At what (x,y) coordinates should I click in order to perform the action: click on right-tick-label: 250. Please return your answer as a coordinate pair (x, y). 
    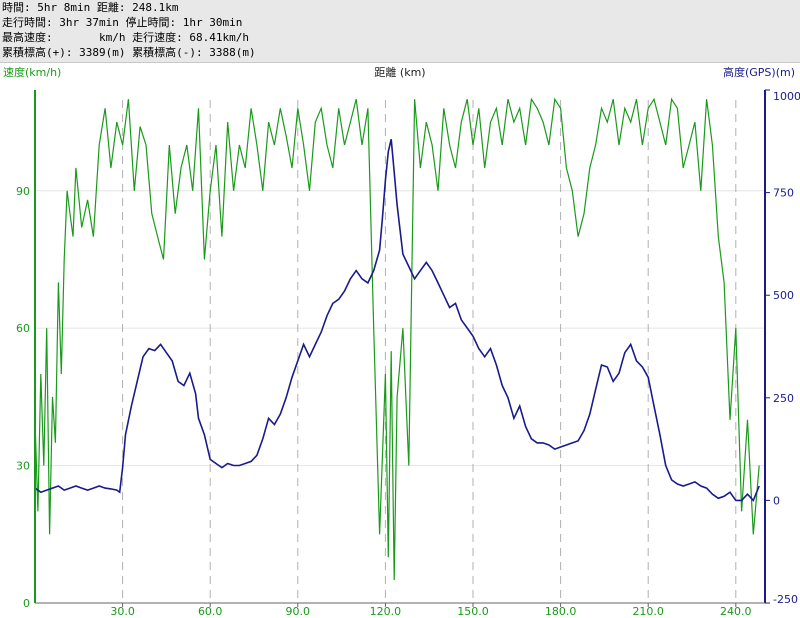
    Looking at the image, I should click on (783, 398).